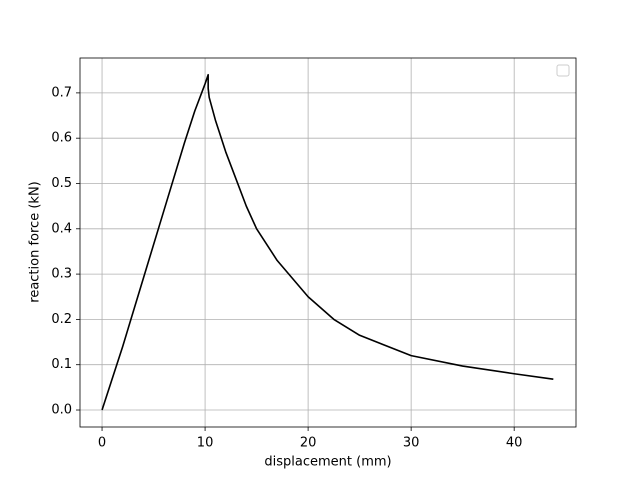 The image size is (640, 484). I want to click on y-axis-label: reaction force (kN), so click(35, 241).